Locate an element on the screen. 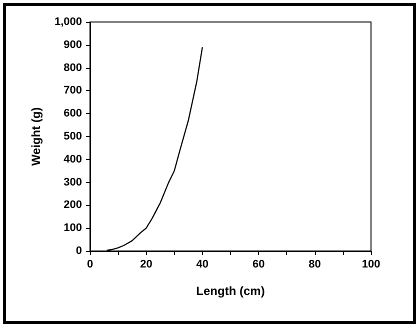 The image size is (419, 327). x-tick-label: 40 is located at coordinates (202, 264).